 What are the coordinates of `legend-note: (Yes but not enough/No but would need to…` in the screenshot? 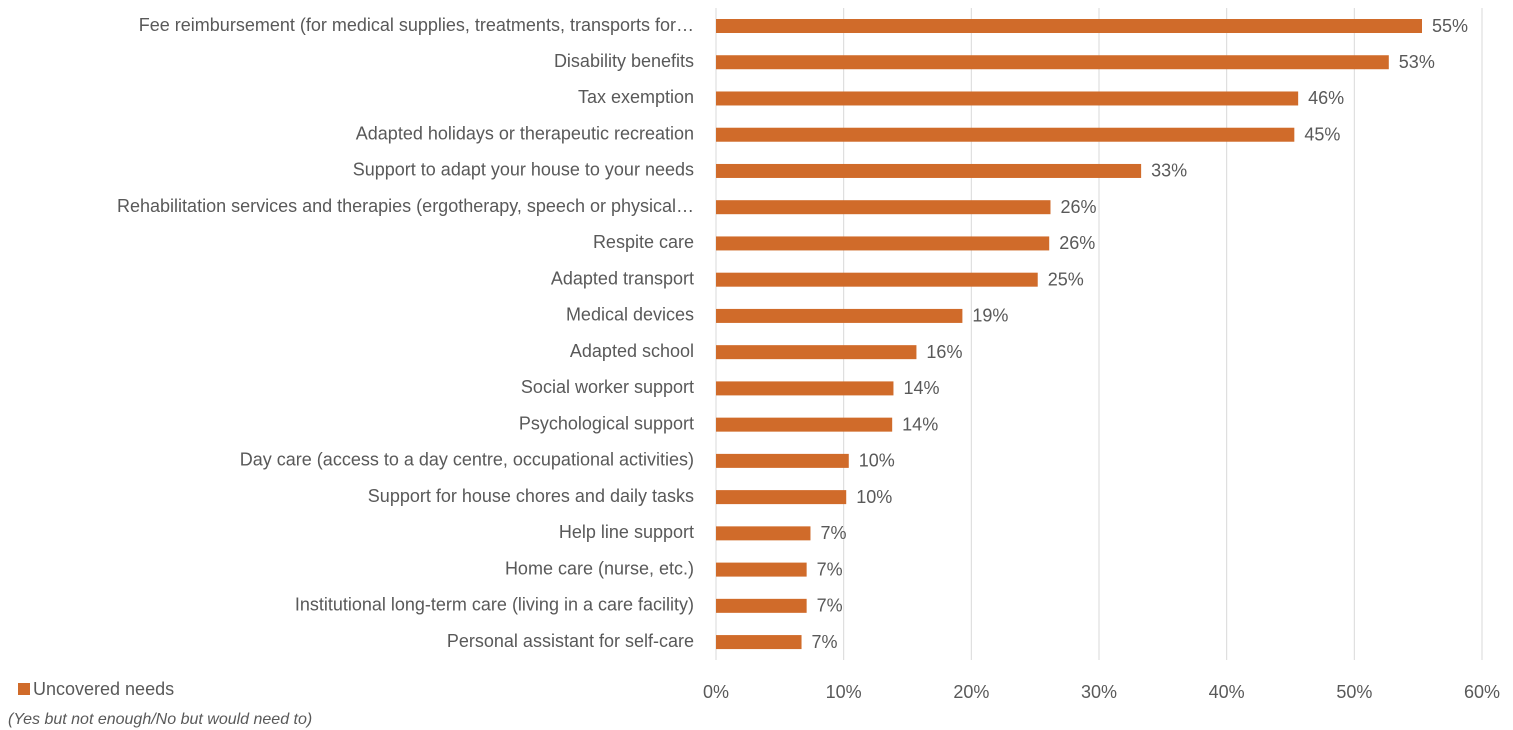 It's located at (160, 719).